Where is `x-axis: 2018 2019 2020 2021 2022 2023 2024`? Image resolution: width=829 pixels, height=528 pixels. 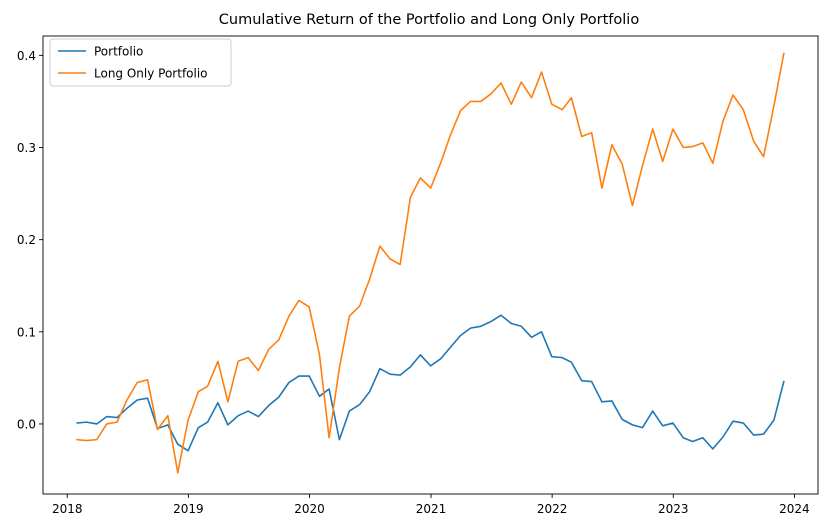 x-axis: 2018 2019 2020 2021 2022 2023 2024 is located at coordinates (431, 505).